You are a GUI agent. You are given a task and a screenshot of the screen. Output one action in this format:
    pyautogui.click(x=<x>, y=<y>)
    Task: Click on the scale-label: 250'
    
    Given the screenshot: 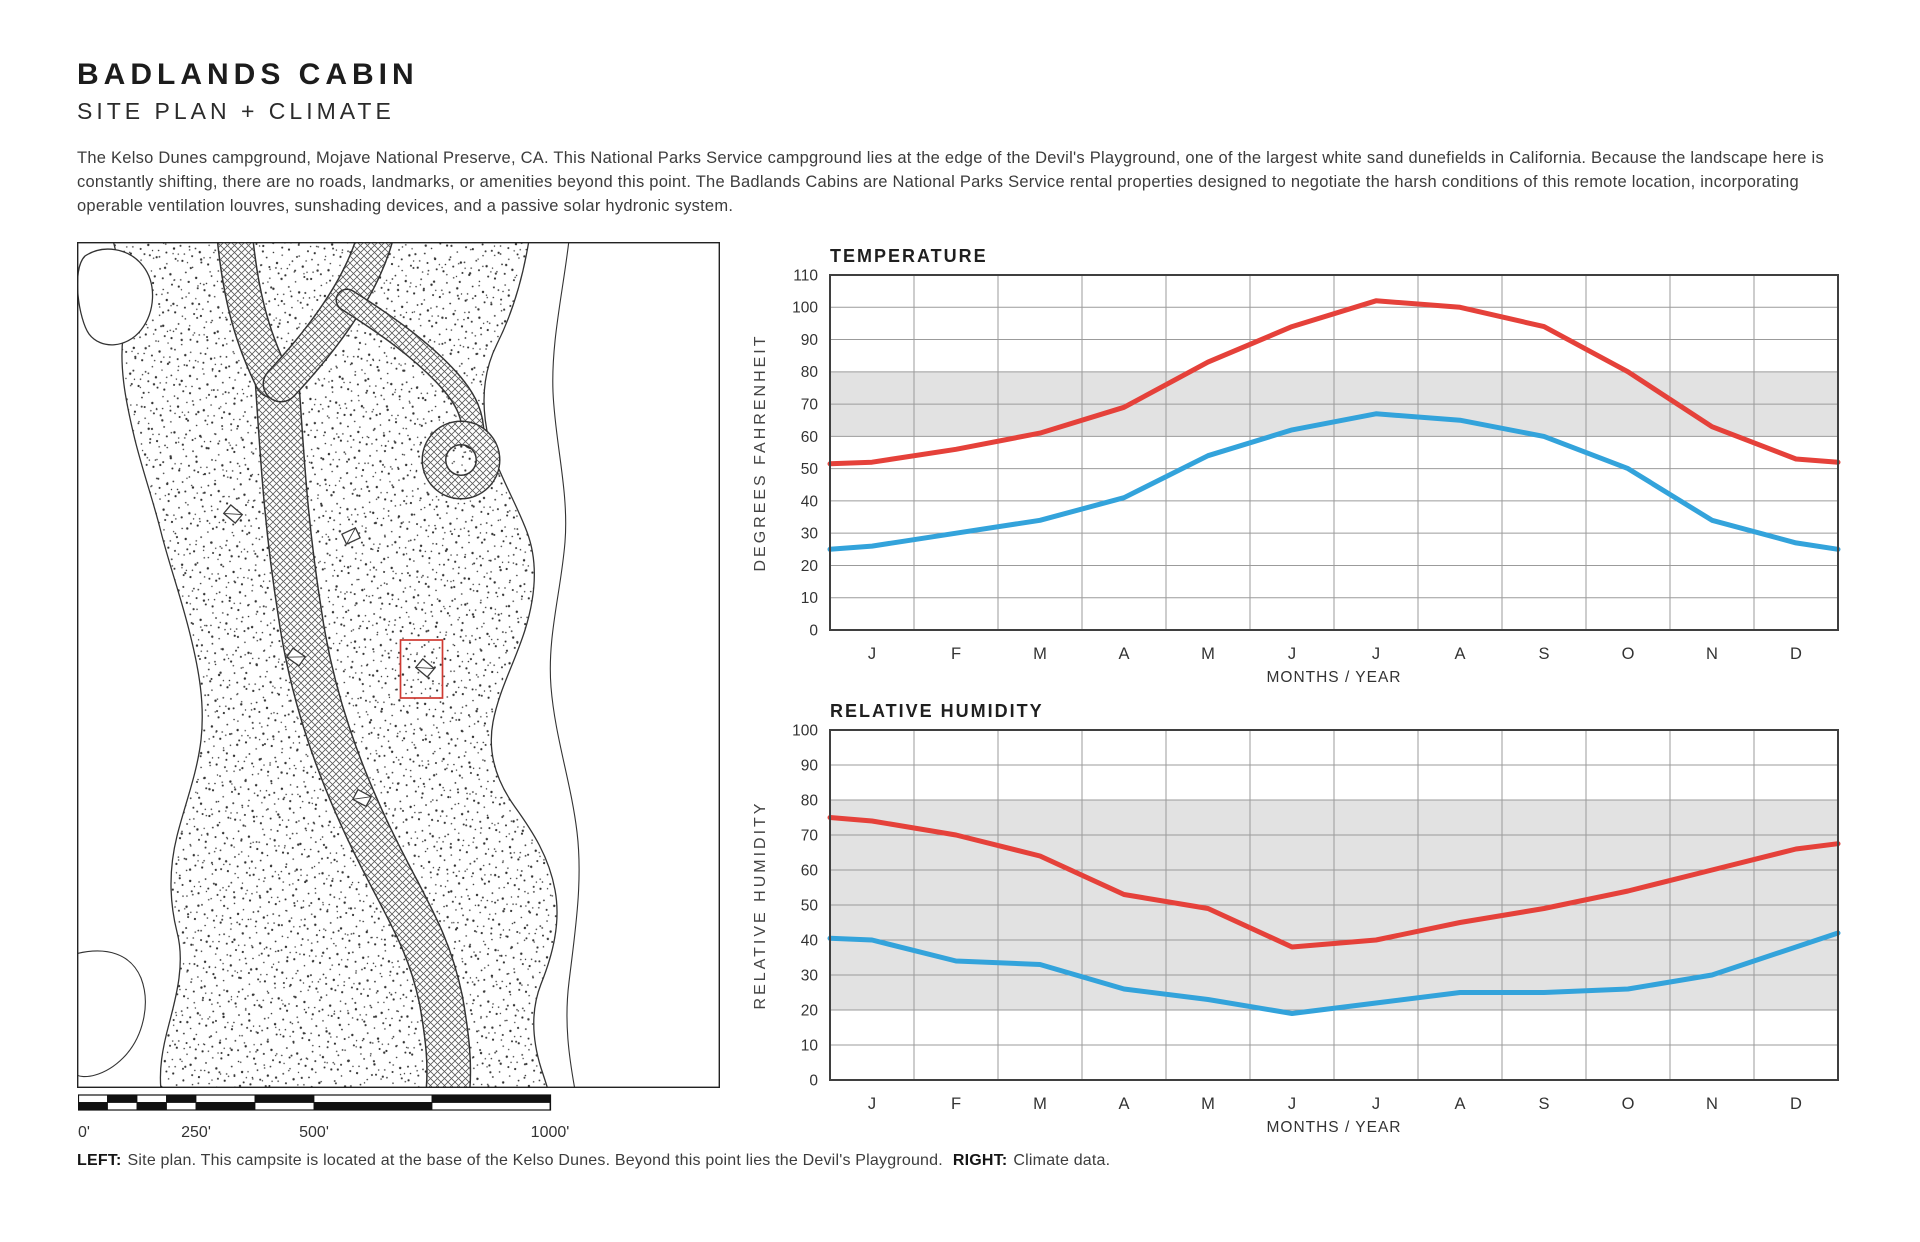 What is the action you would take?
    pyautogui.click(x=196, y=1132)
    